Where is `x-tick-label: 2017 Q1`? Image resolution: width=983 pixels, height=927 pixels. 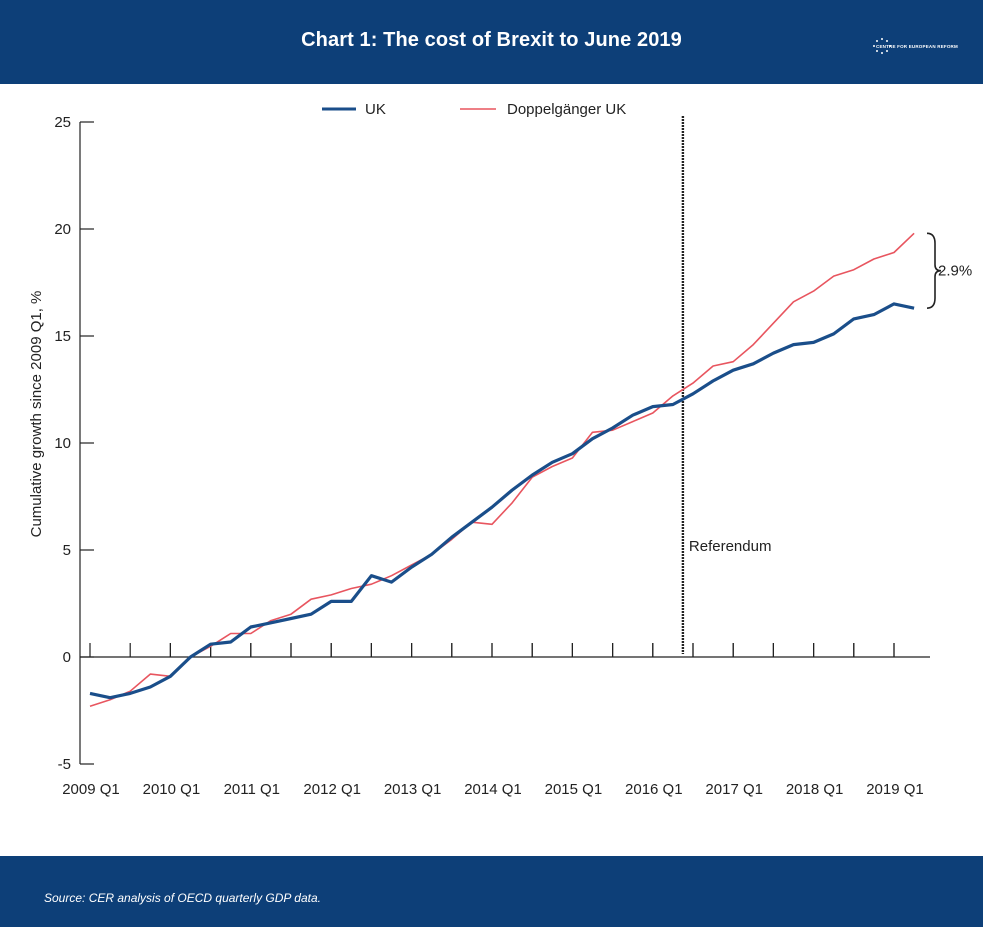 x-tick-label: 2017 Q1 is located at coordinates (734, 789).